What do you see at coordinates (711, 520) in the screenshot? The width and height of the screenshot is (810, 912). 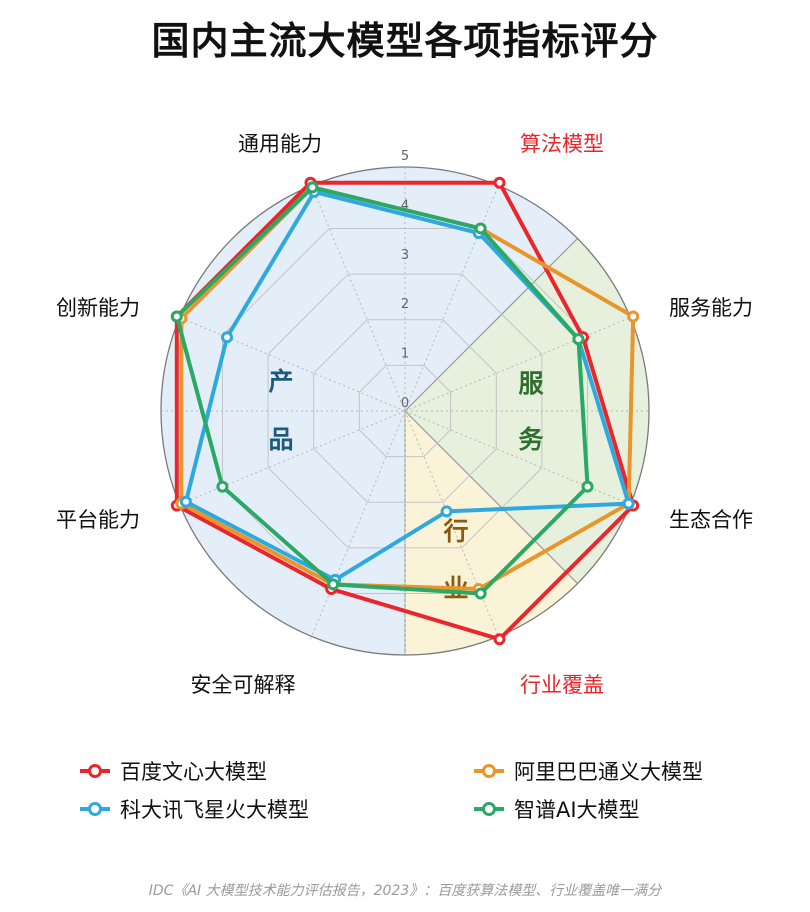 I see `axis-label: 生态合作` at bounding box center [711, 520].